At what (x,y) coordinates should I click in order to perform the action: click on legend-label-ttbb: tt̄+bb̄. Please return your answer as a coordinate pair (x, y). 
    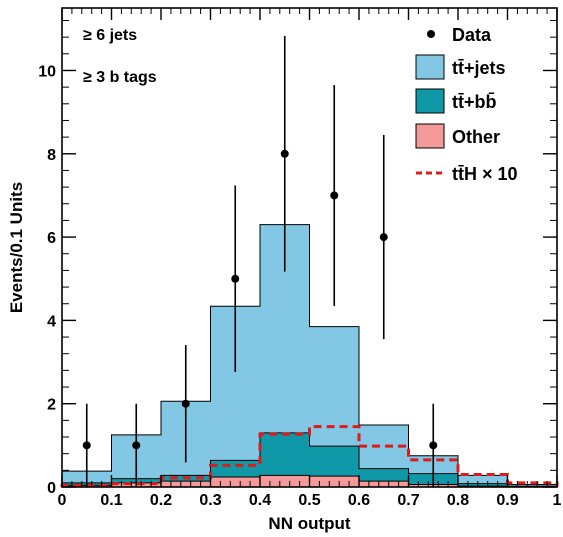
    Looking at the image, I should click on (474, 102).